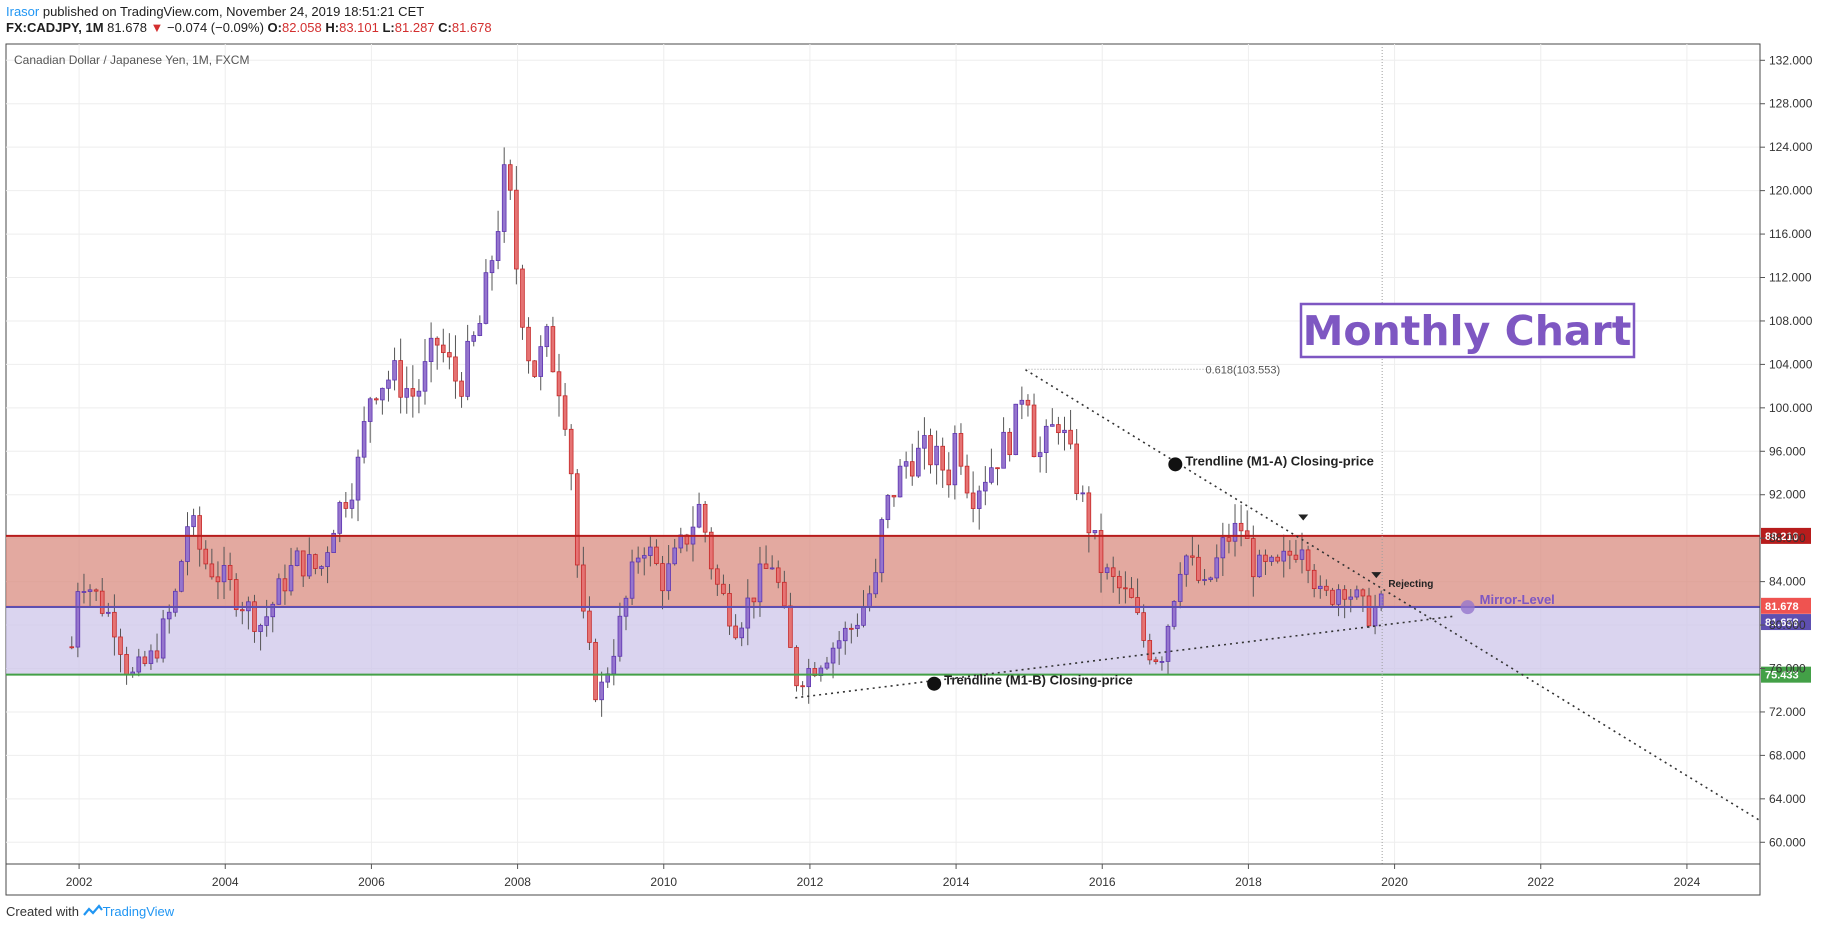 The image size is (1828, 930). I want to click on y-tick-label: 124.000, so click(1791, 147).